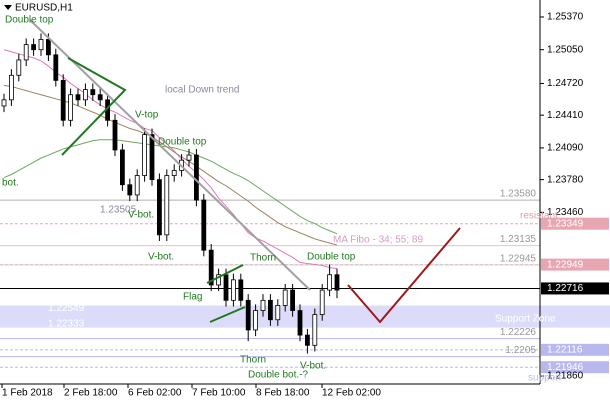 This screenshot has height=400, width=610. What do you see at coordinates (518, 332) in the screenshot?
I see `level-label: 1.22226` at bounding box center [518, 332].